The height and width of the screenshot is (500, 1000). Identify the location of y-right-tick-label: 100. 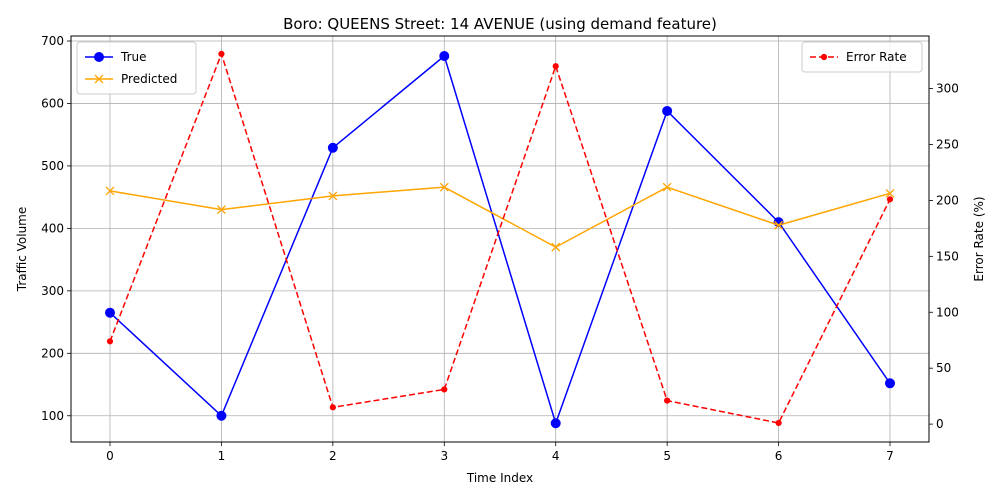
(947, 312).